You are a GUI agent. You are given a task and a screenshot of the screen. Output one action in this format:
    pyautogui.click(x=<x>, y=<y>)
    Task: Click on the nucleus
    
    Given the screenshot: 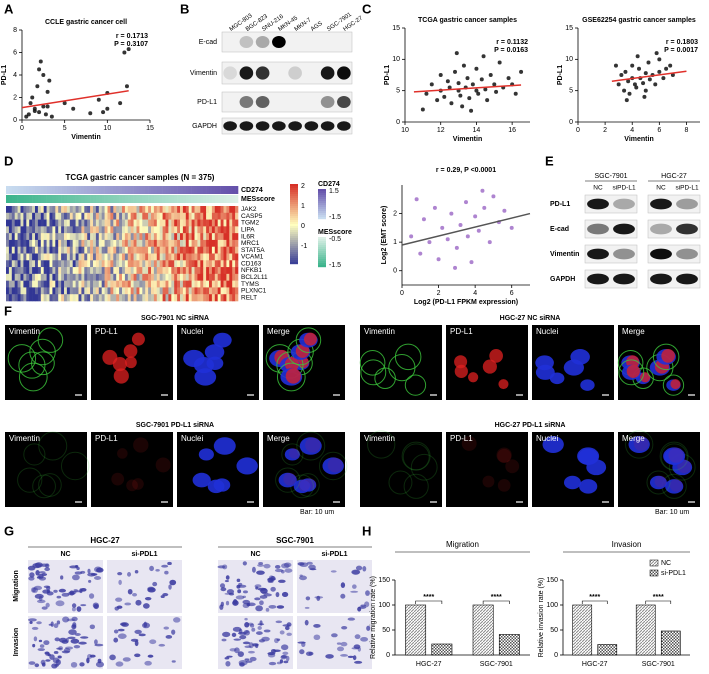 What is the action you would take?
    pyautogui.click(x=674, y=456)
    